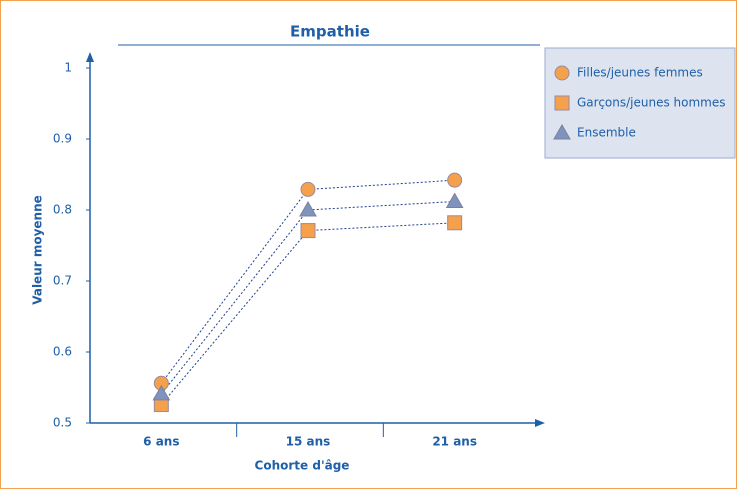 The image size is (737, 489). I want to click on y-tick-label: 0.8, so click(62, 210).